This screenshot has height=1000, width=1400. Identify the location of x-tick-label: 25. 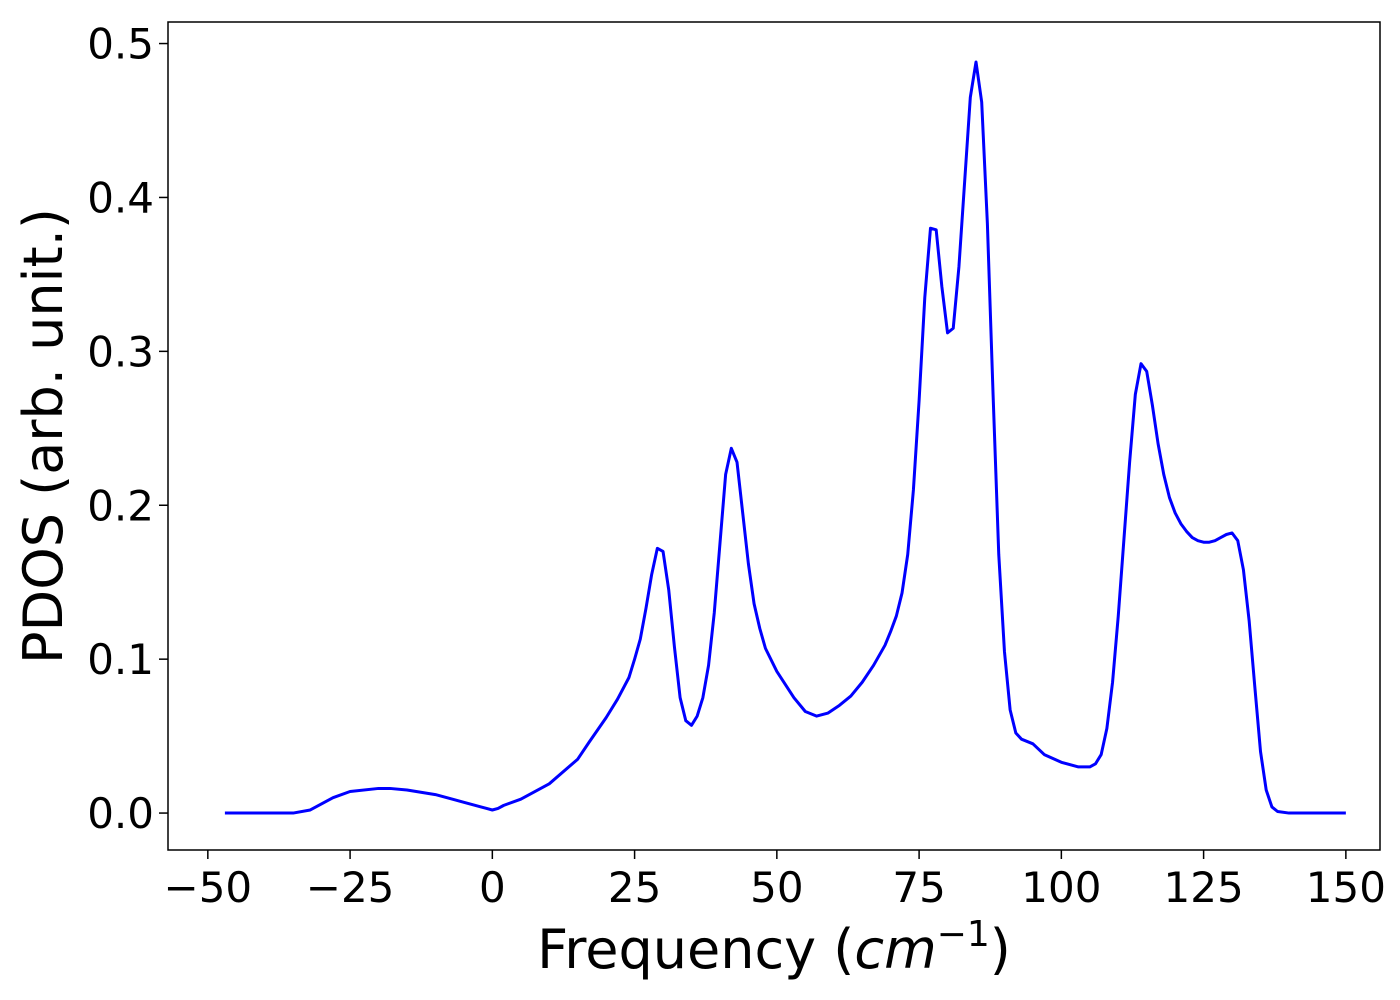
(634, 887).